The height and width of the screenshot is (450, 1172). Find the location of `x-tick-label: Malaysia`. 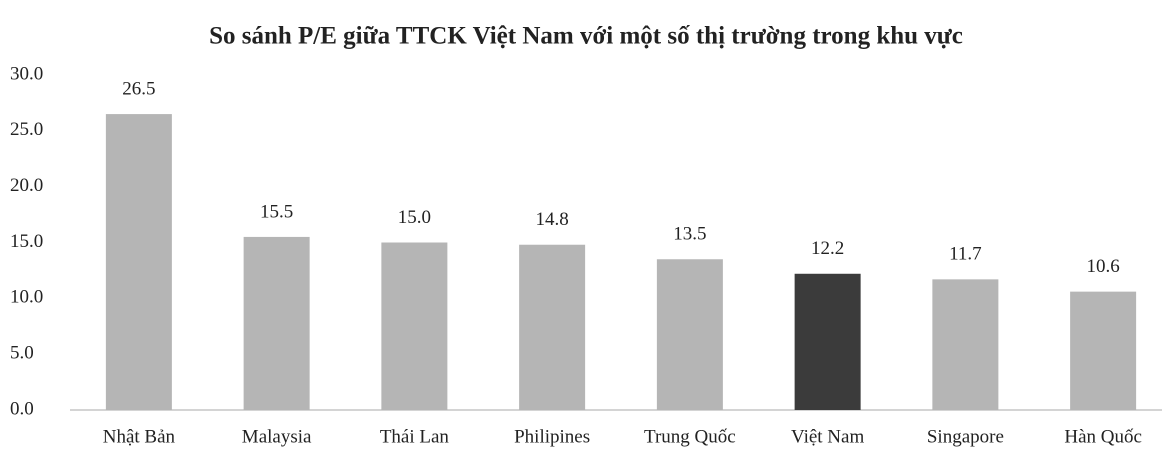

x-tick-label: Malaysia is located at coordinates (277, 436).